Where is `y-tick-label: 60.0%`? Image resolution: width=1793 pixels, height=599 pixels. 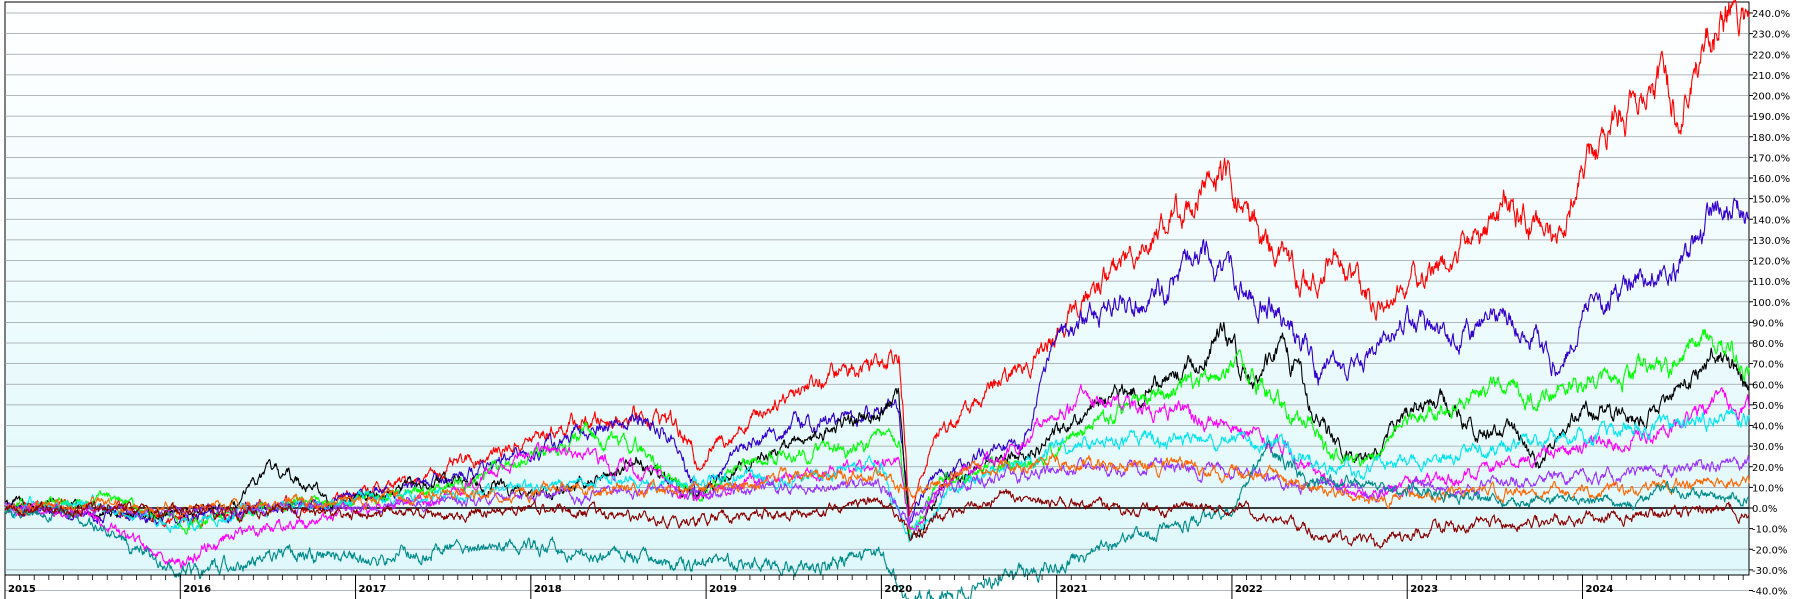
y-tick-label: 60.0% is located at coordinates (1768, 385).